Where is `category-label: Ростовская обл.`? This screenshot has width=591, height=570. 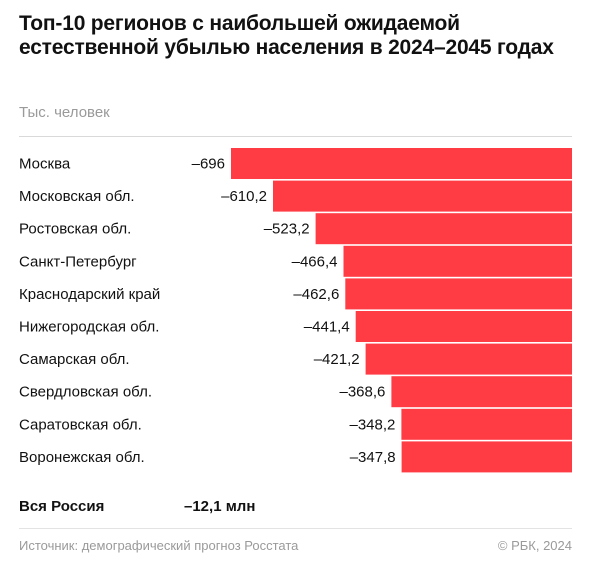 category-label: Ростовская обл. is located at coordinates (75, 229).